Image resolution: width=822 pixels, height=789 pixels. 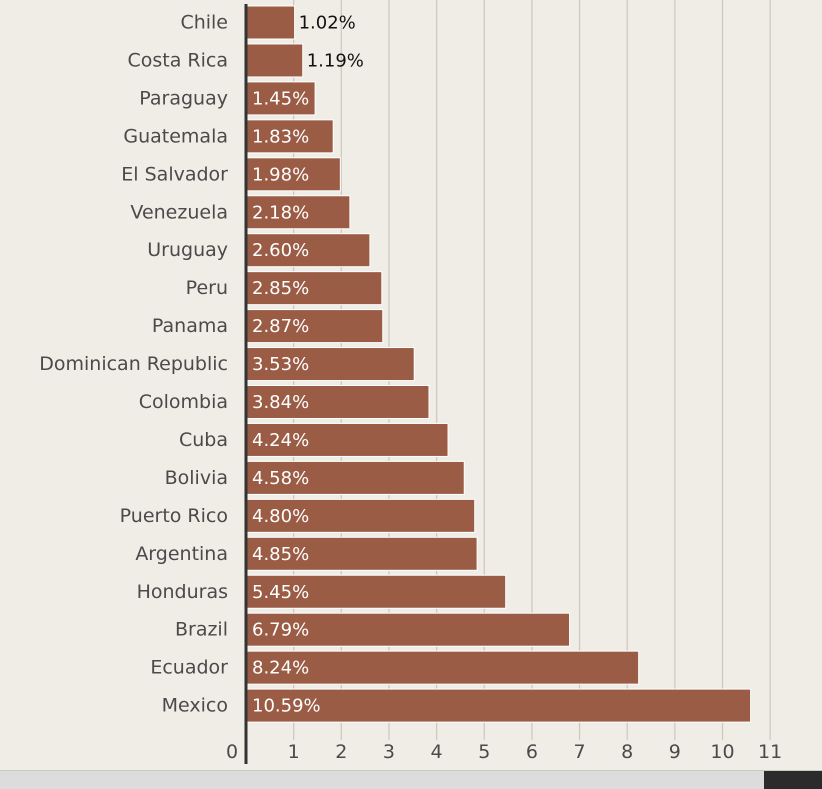 I want to click on value-label: 6.79%, so click(x=280, y=630).